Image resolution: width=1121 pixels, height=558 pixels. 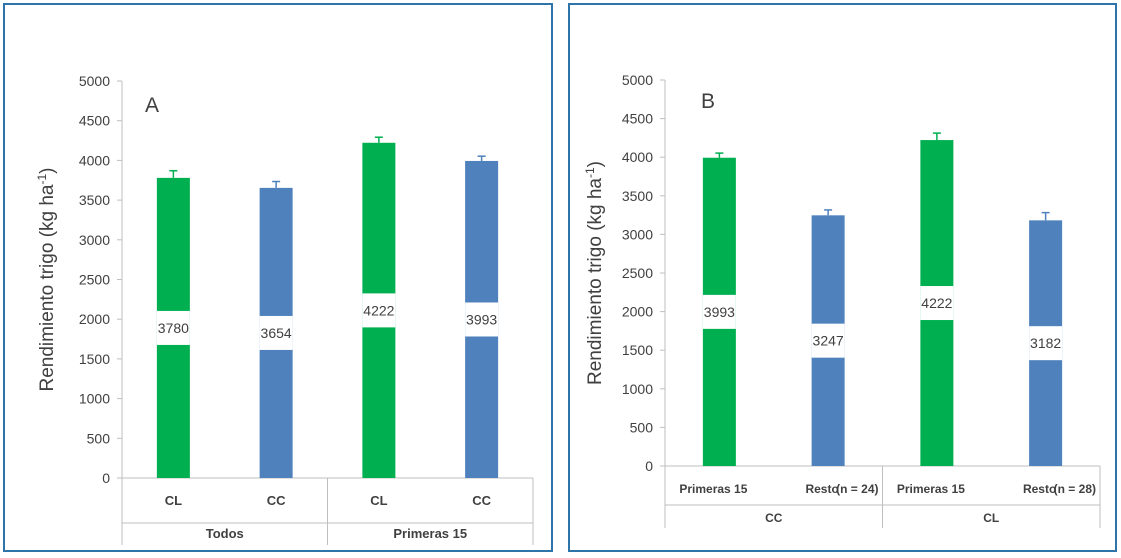 I want to click on chart-a-y-tick-label: 2000, so click(x=94, y=319).